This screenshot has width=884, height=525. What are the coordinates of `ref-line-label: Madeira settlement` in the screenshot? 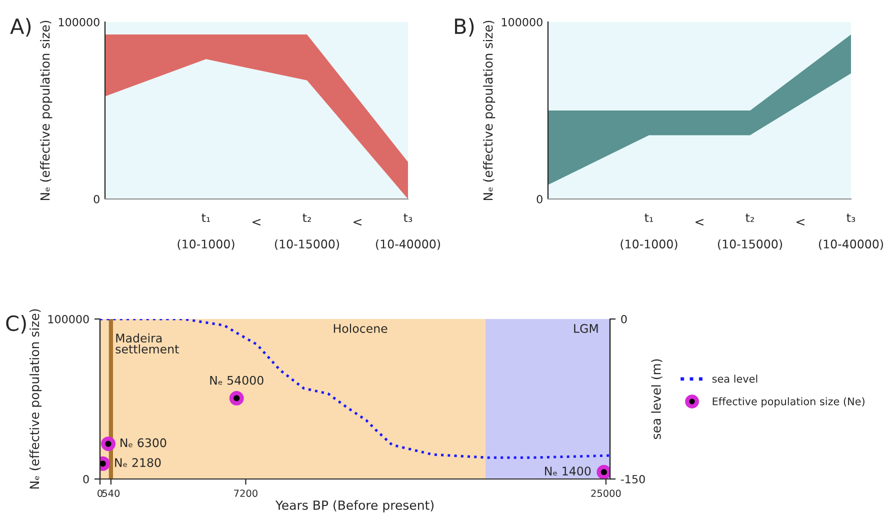 It's located at (147, 343).